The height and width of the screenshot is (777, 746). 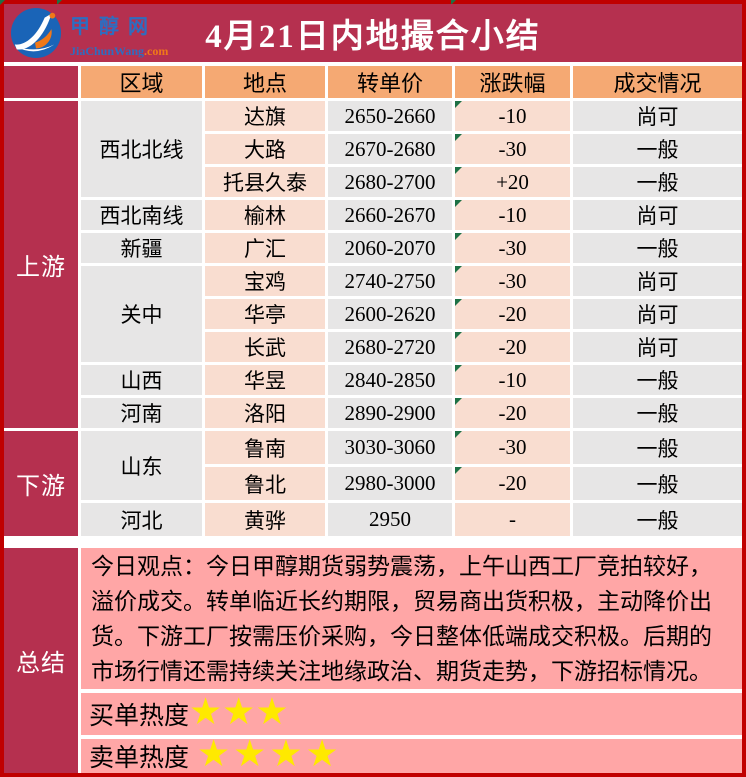 I want to click on buy-heat-row: 买单热度 ★★★, so click(x=411, y=714).